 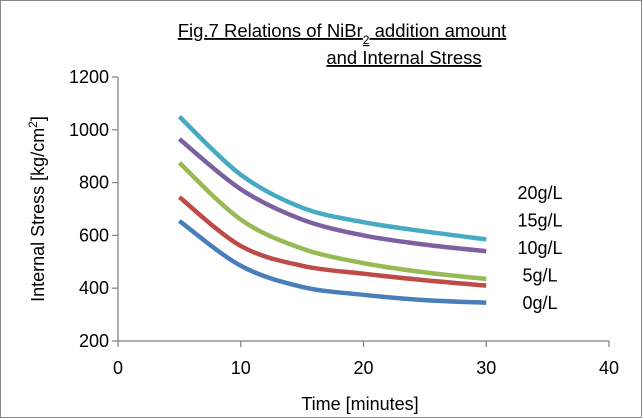 I want to click on x-tick-label: 20, so click(x=363, y=368).